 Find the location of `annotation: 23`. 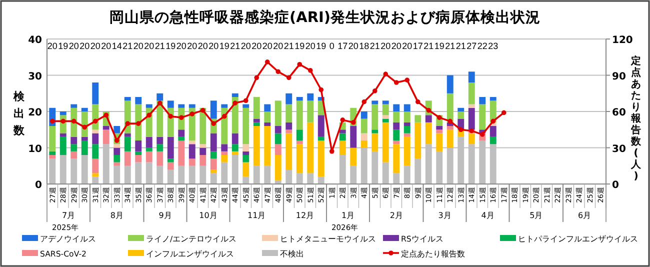

annotation: 23 is located at coordinates (493, 46).